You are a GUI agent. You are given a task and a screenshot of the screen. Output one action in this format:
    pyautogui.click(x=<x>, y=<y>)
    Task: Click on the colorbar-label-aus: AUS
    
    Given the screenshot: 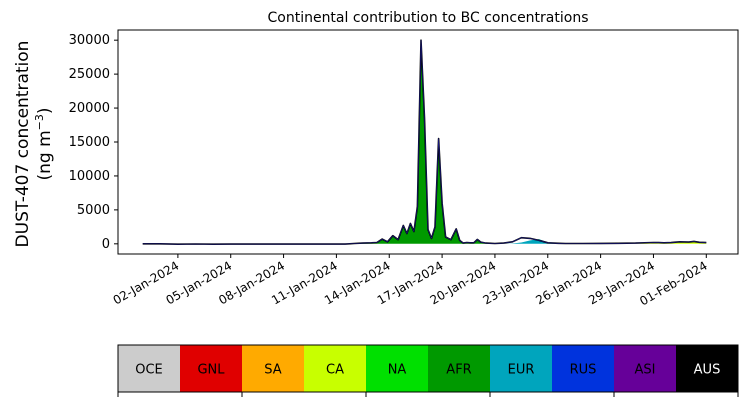 What is the action you would take?
    pyautogui.click(x=707, y=370)
    